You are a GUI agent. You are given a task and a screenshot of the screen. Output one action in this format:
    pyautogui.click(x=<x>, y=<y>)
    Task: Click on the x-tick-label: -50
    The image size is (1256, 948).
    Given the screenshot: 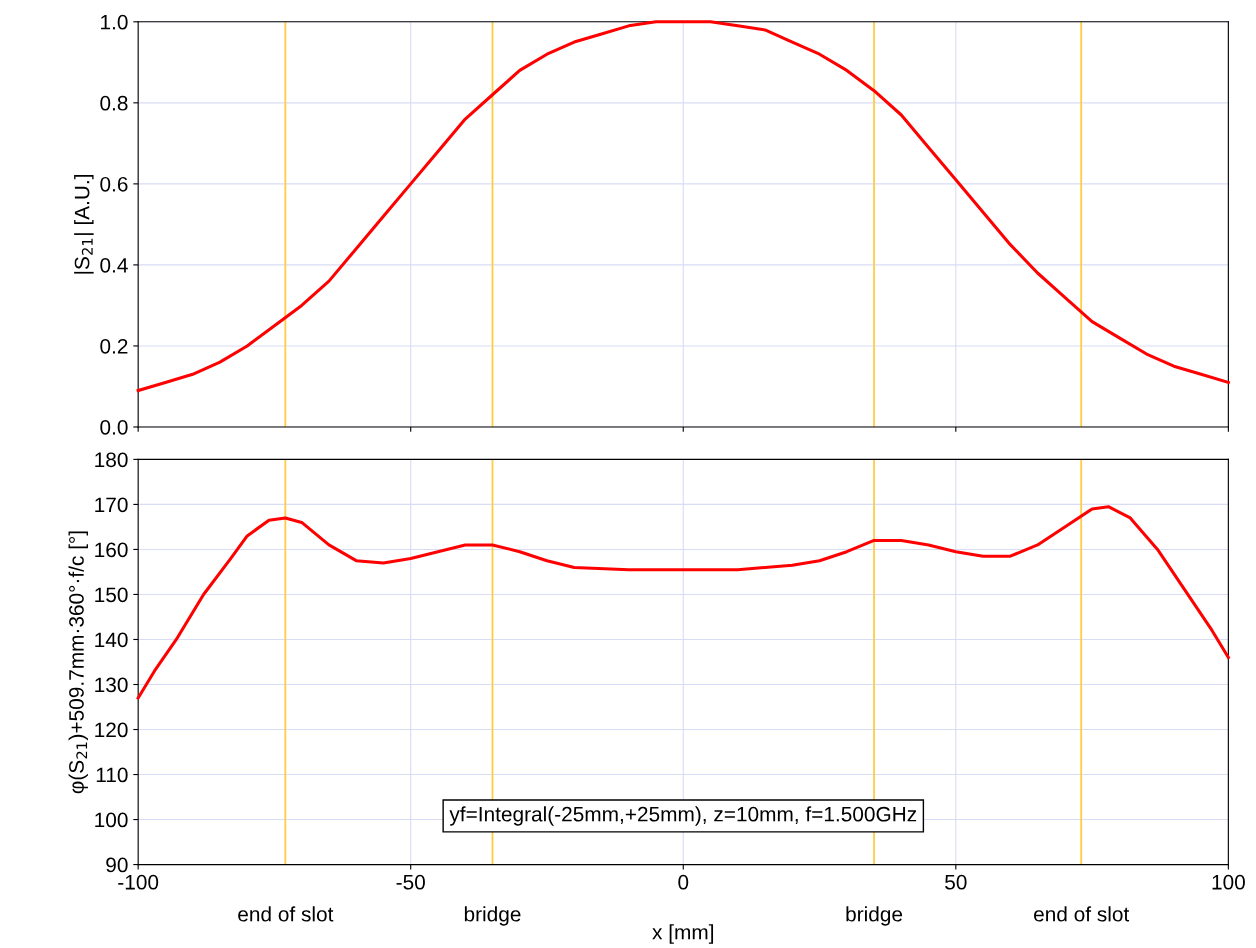 What is the action you would take?
    pyautogui.click(x=410, y=882)
    